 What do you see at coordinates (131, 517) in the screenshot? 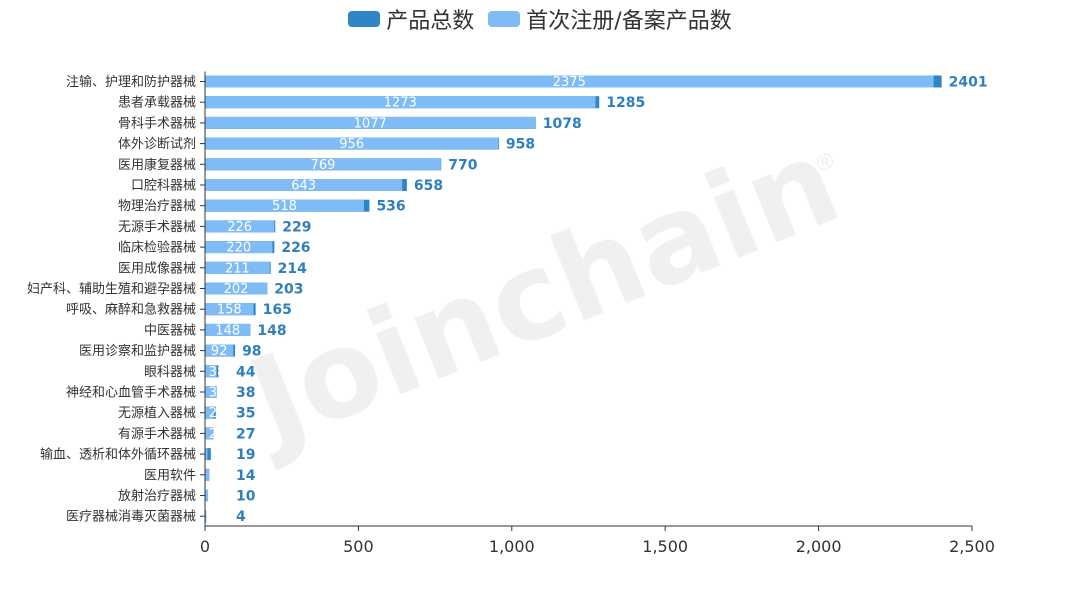
I see `category-label: 医疗器械消毒灭菌器械` at bounding box center [131, 517].